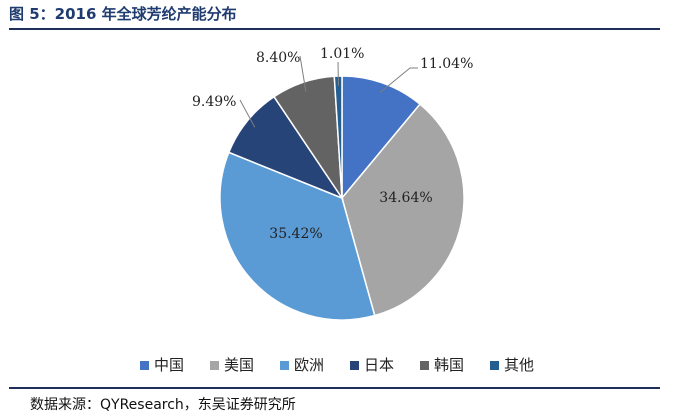 Image resolution: width=687 pixels, height=417 pixels. What do you see at coordinates (214, 102) in the screenshot?
I see `data-label-4: 9.49%` at bounding box center [214, 102].